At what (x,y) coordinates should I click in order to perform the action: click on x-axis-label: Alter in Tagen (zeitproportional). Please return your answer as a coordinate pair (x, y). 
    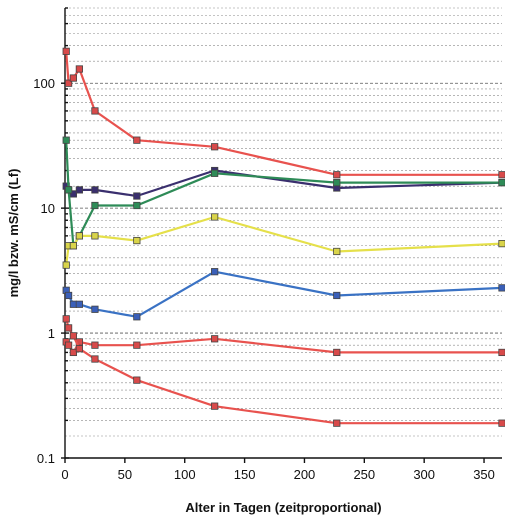
    Looking at the image, I should click on (283, 507).